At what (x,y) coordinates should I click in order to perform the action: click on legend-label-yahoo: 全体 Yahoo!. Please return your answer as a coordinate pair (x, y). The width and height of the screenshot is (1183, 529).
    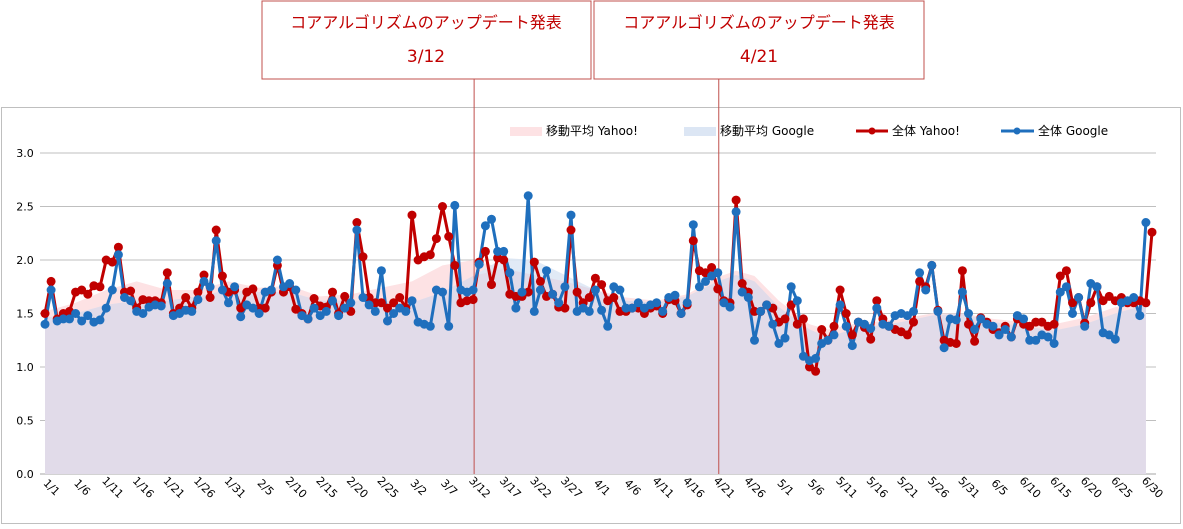
    Looking at the image, I should click on (926, 130).